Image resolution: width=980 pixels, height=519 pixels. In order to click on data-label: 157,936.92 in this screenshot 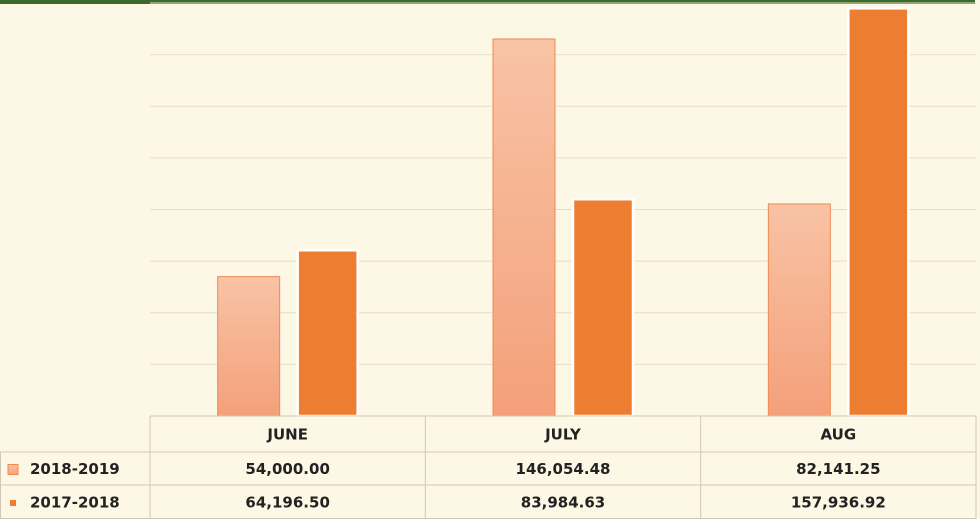, I will do `click(838, 503)`.